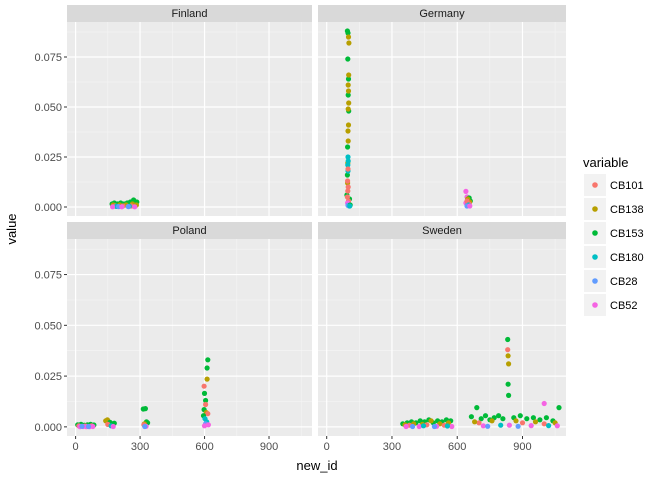 This screenshot has width=672, height=480. I want to click on y-axis-title: value, so click(11, 228).